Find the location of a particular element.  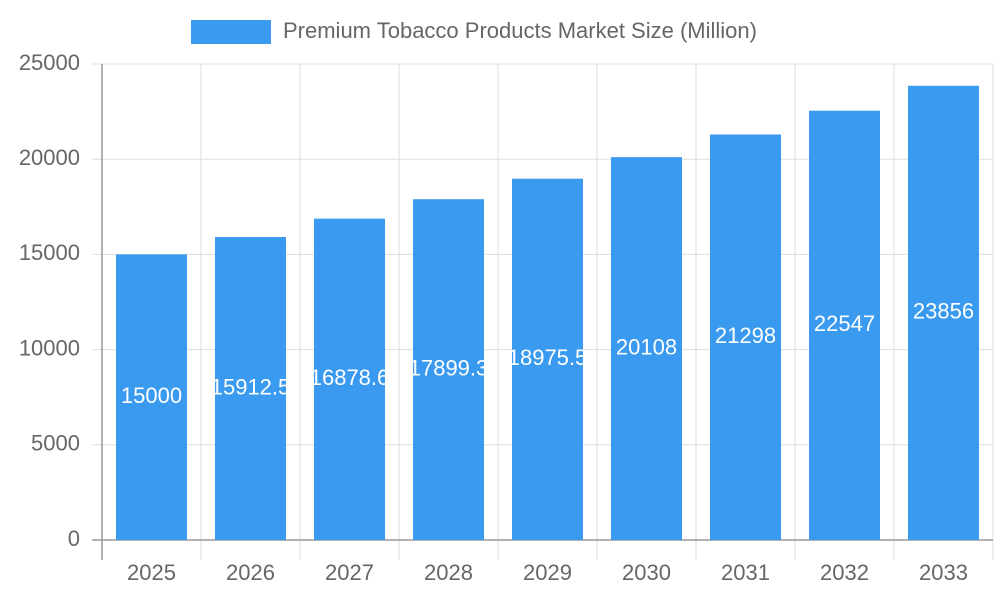

x-tick-label: 2033 is located at coordinates (943, 572).